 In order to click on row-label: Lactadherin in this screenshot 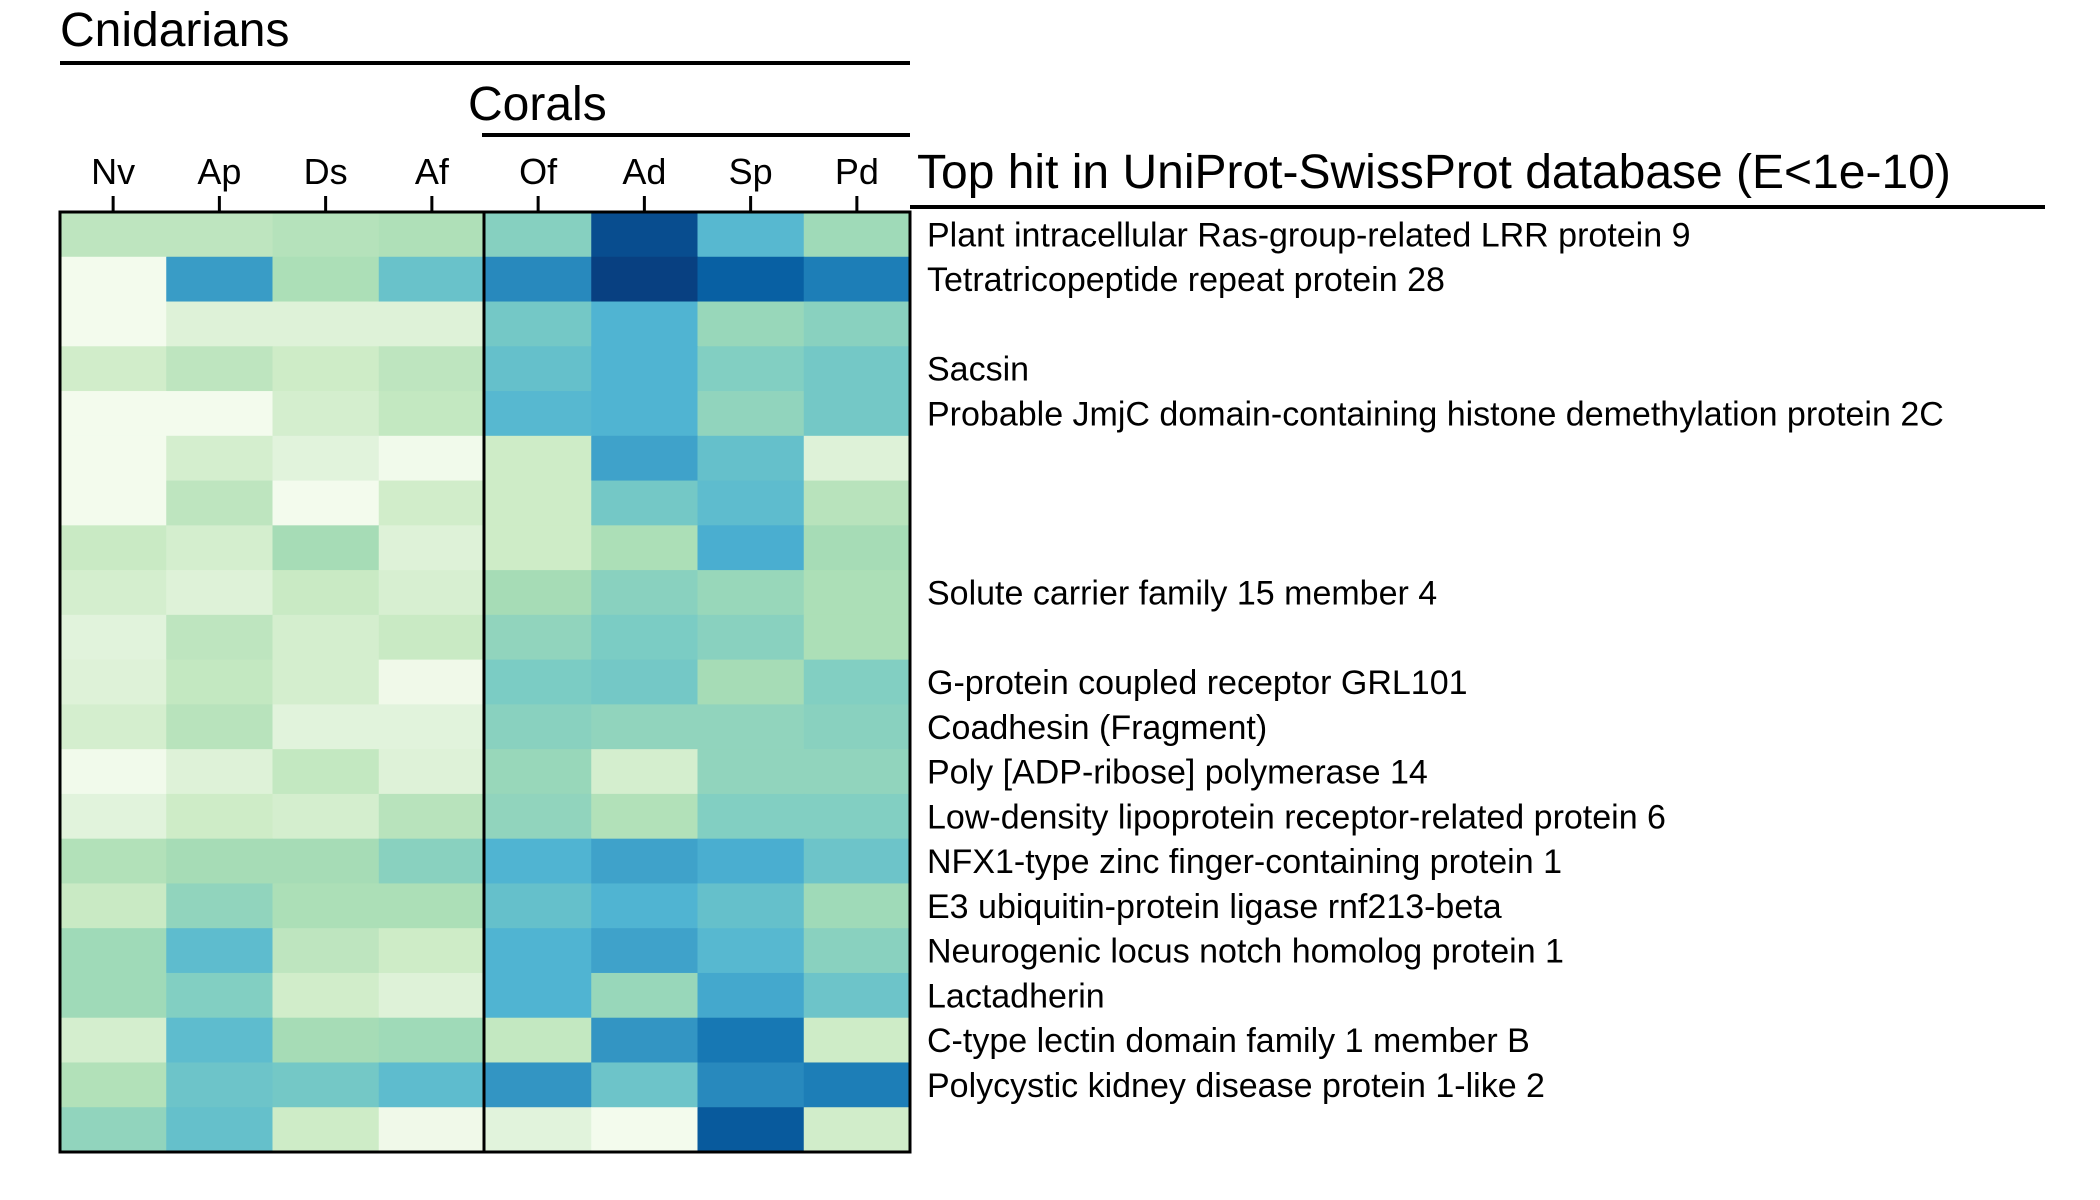, I will do `click(1016, 996)`.